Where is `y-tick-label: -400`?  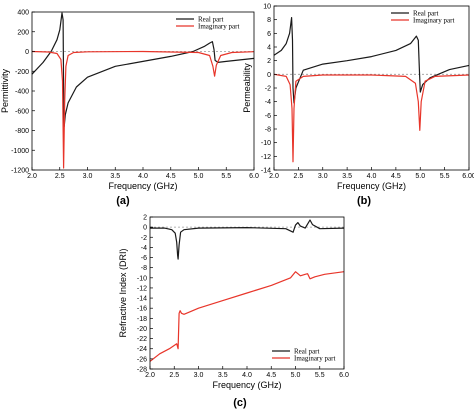 y-tick-label: -400 is located at coordinates (22, 92).